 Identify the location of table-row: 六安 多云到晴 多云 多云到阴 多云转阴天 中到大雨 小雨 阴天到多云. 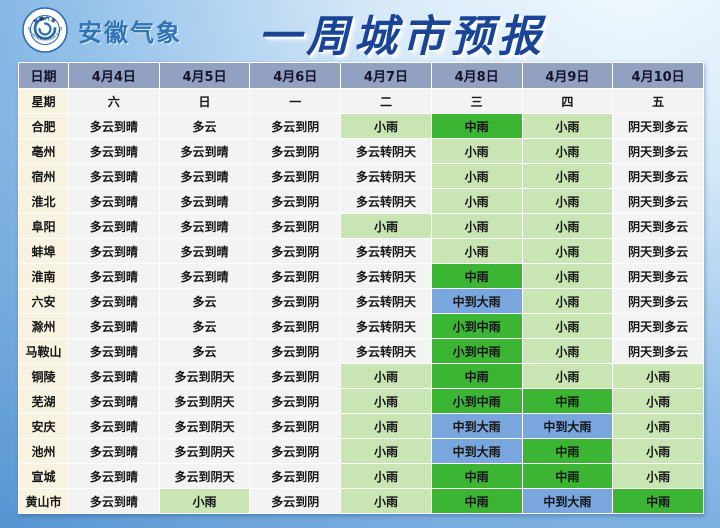
(361, 301).